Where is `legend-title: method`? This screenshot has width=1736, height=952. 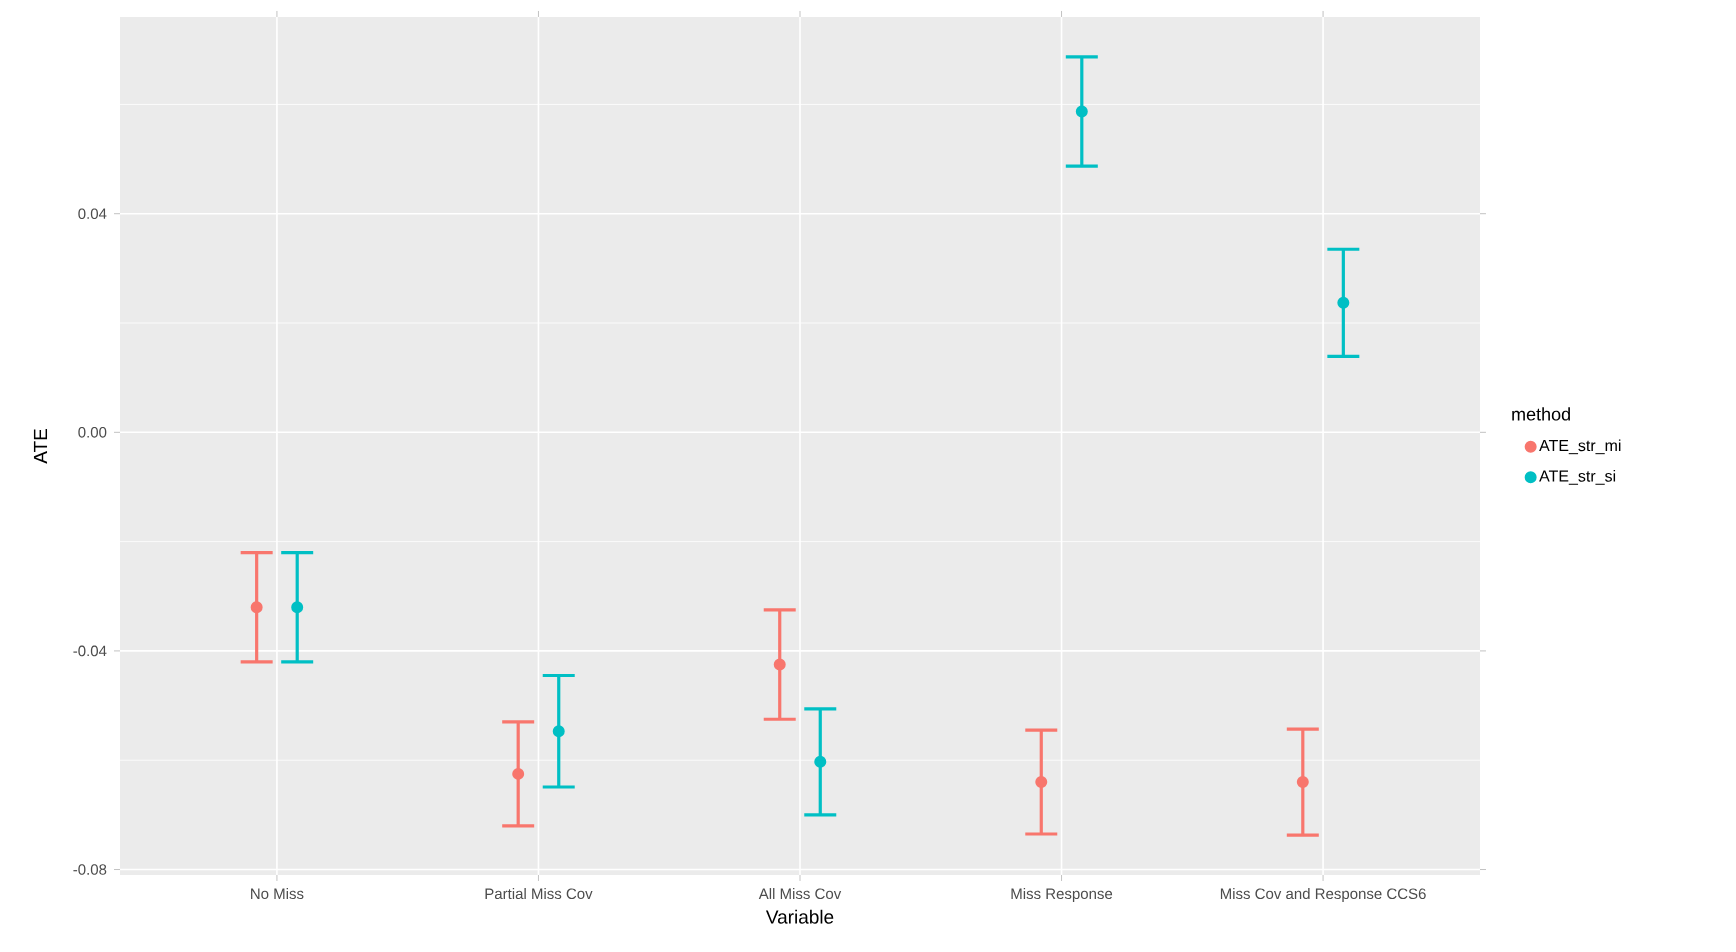 legend-title: method is located at coordinates (1541, 414).